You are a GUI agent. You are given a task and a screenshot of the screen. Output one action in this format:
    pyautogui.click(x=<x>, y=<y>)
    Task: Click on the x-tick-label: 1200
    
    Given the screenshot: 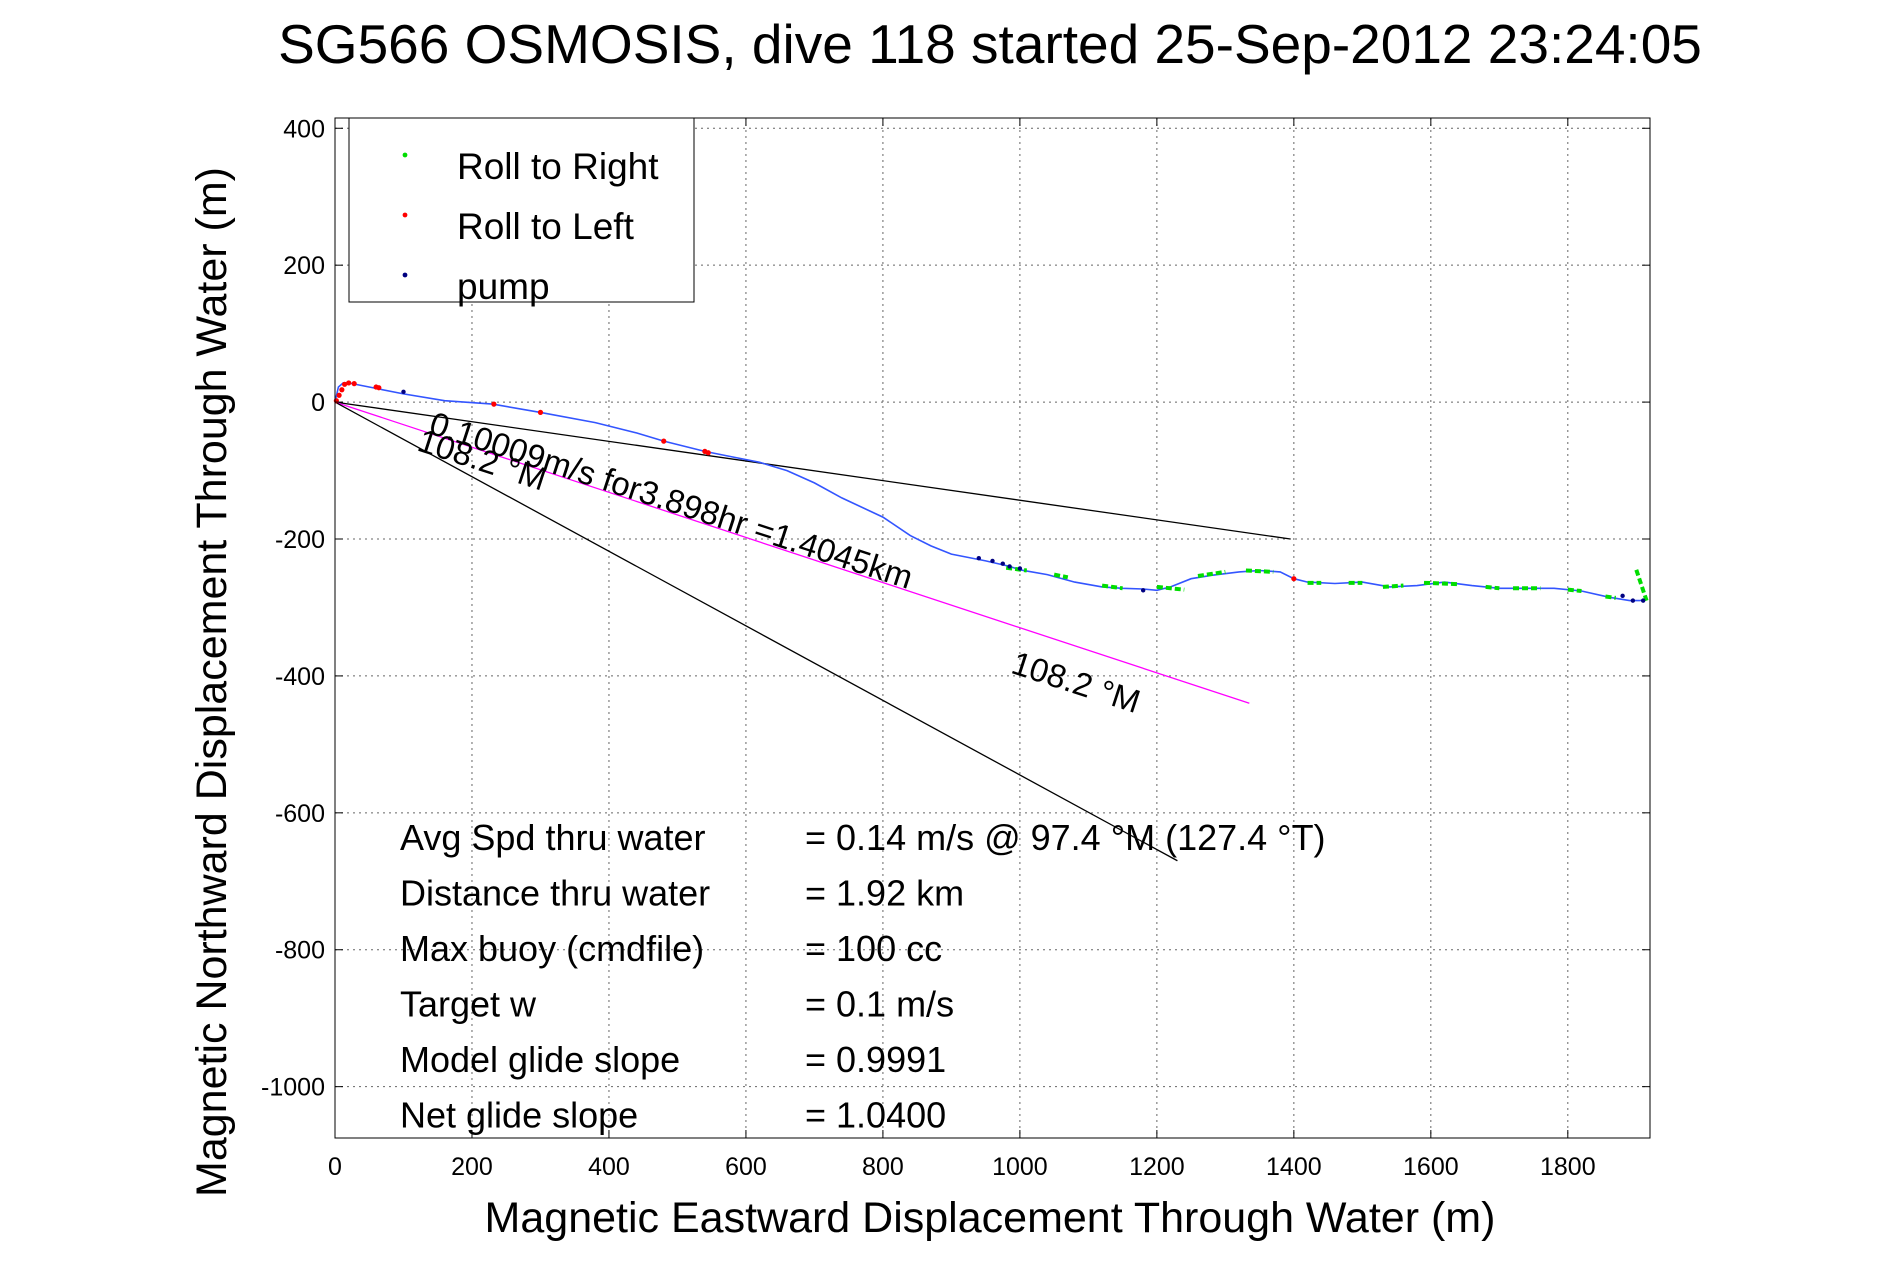 What is the action you would take?
    pyautogui.click(x=1157, y=1167)
    